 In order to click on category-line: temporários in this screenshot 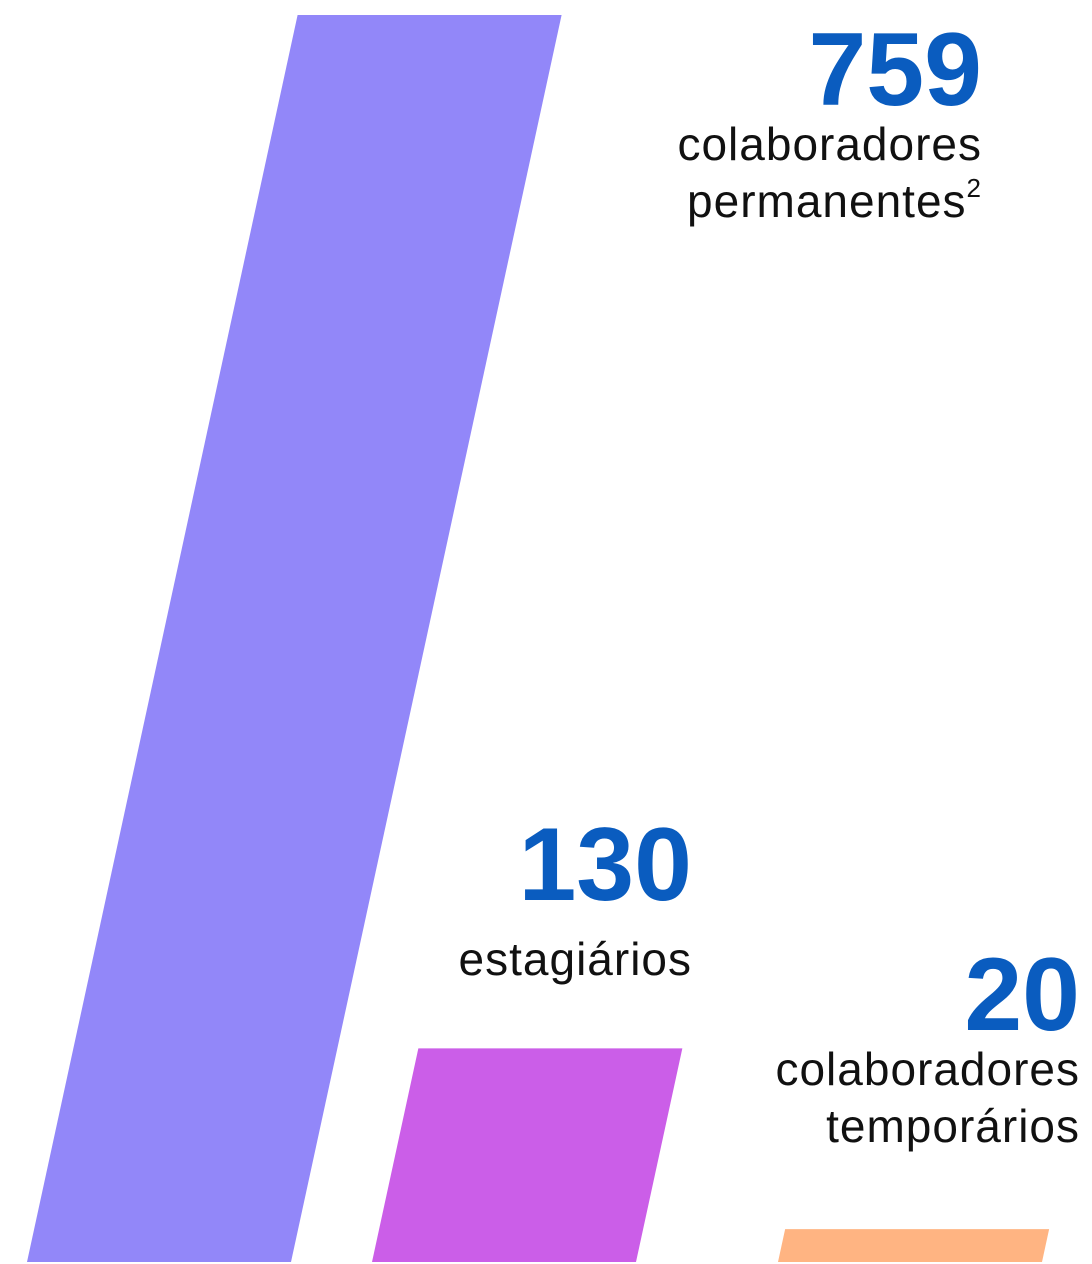, I will do `click(953, 1126)`.